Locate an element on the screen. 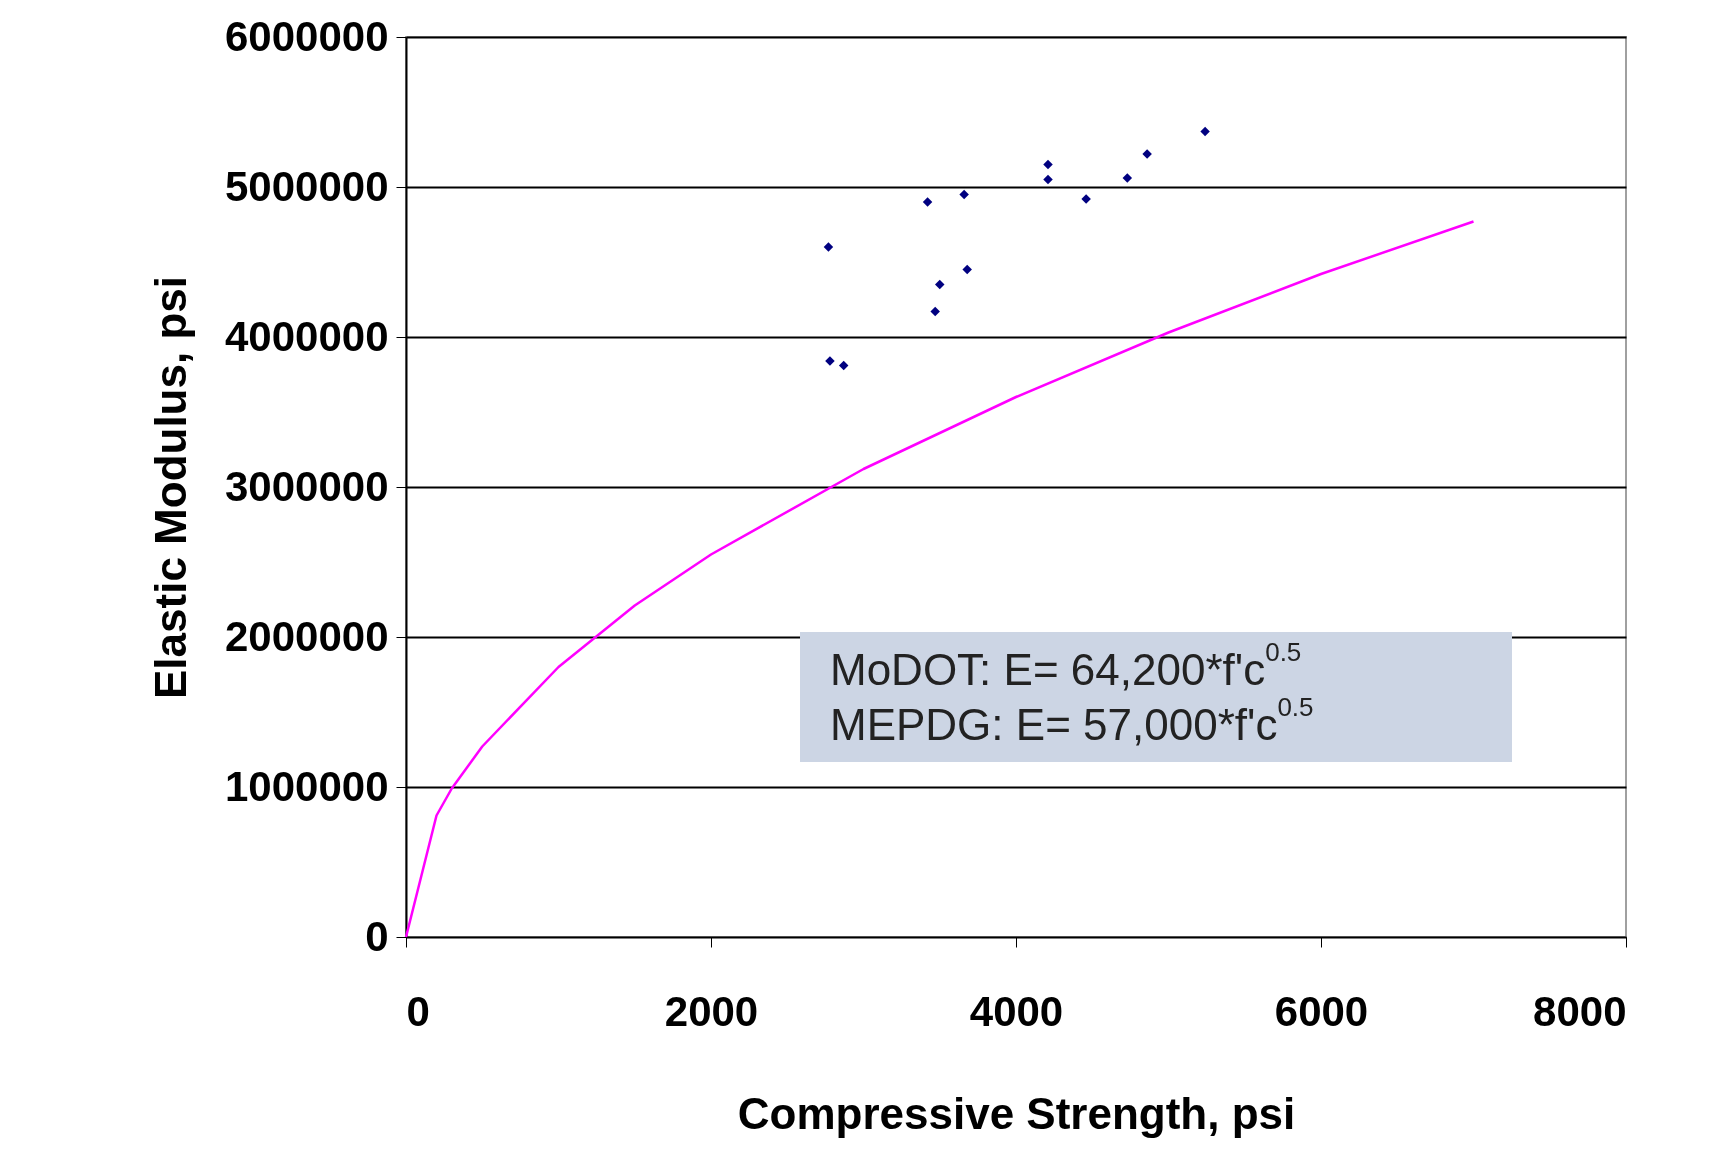 This screenshot has height=1174, width=1710. text-box: MoDOT: E= 64,200*f'c$^{0.5}$ MEPDG: E= 57,000*f'c$^{0.5}$ is located at coordinates (1156, 697).